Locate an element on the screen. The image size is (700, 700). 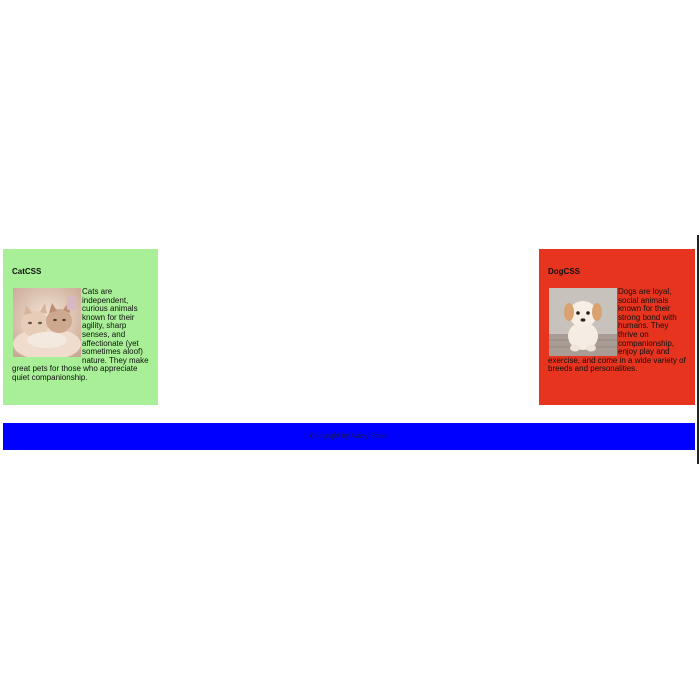
footer: Copyright by Amey Bhole is located at coordinates (349, 436).